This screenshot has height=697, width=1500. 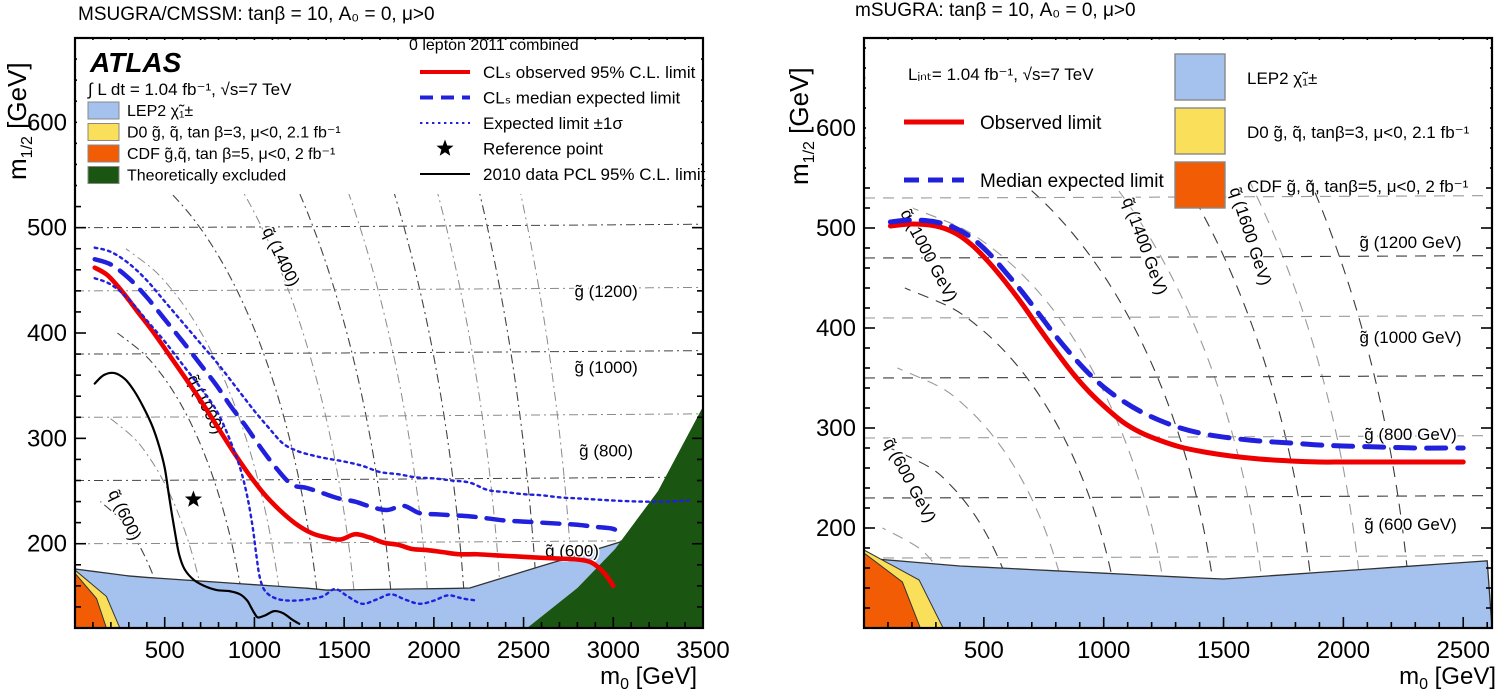 I want to click on left-lumi-text: ∫ L dt = 1.04 fb⁻¹, √s=7 TeV, so click(x=189, y=89).